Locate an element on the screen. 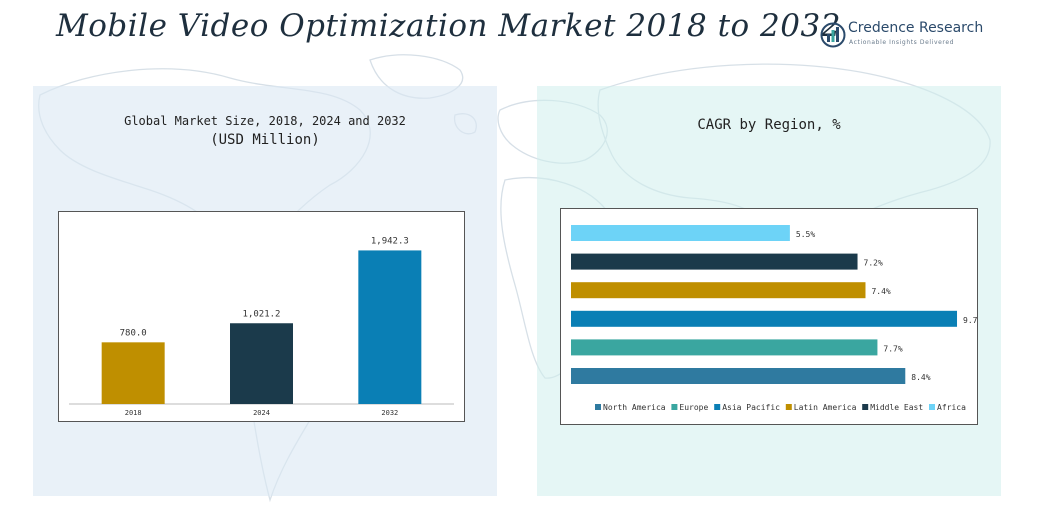  logo-tagline: Actionable Insights Delivered is located at coordinates (902, 42).